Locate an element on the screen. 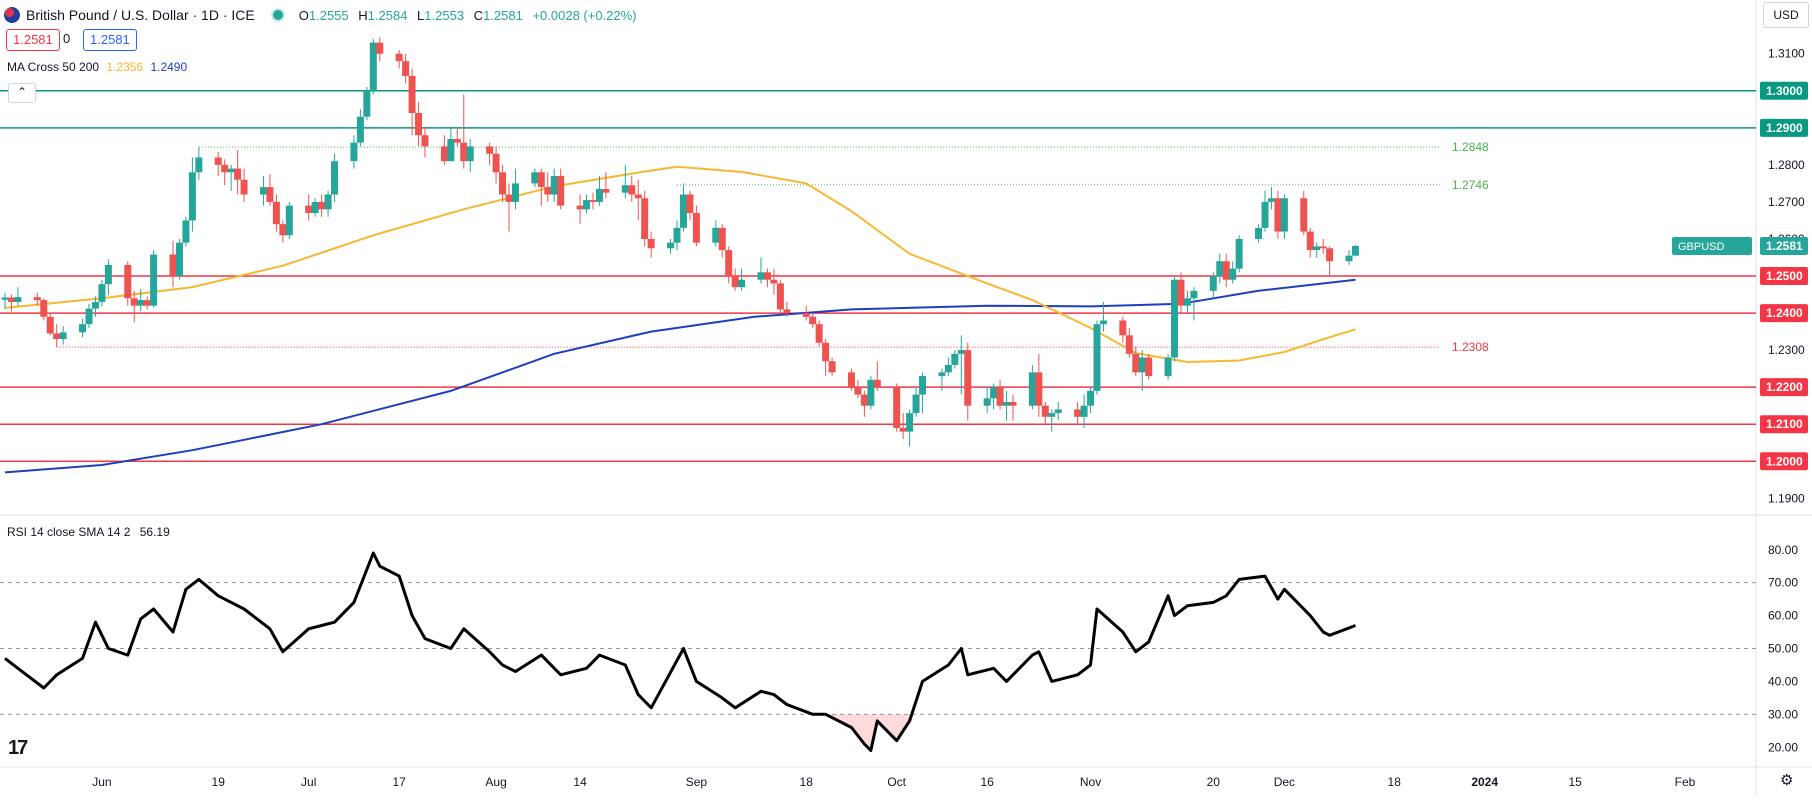 The image size is (1812, 801). symbol-title: British Pound / U.S. Dollar · 1D · ICE is located at coordinates (140, 15).